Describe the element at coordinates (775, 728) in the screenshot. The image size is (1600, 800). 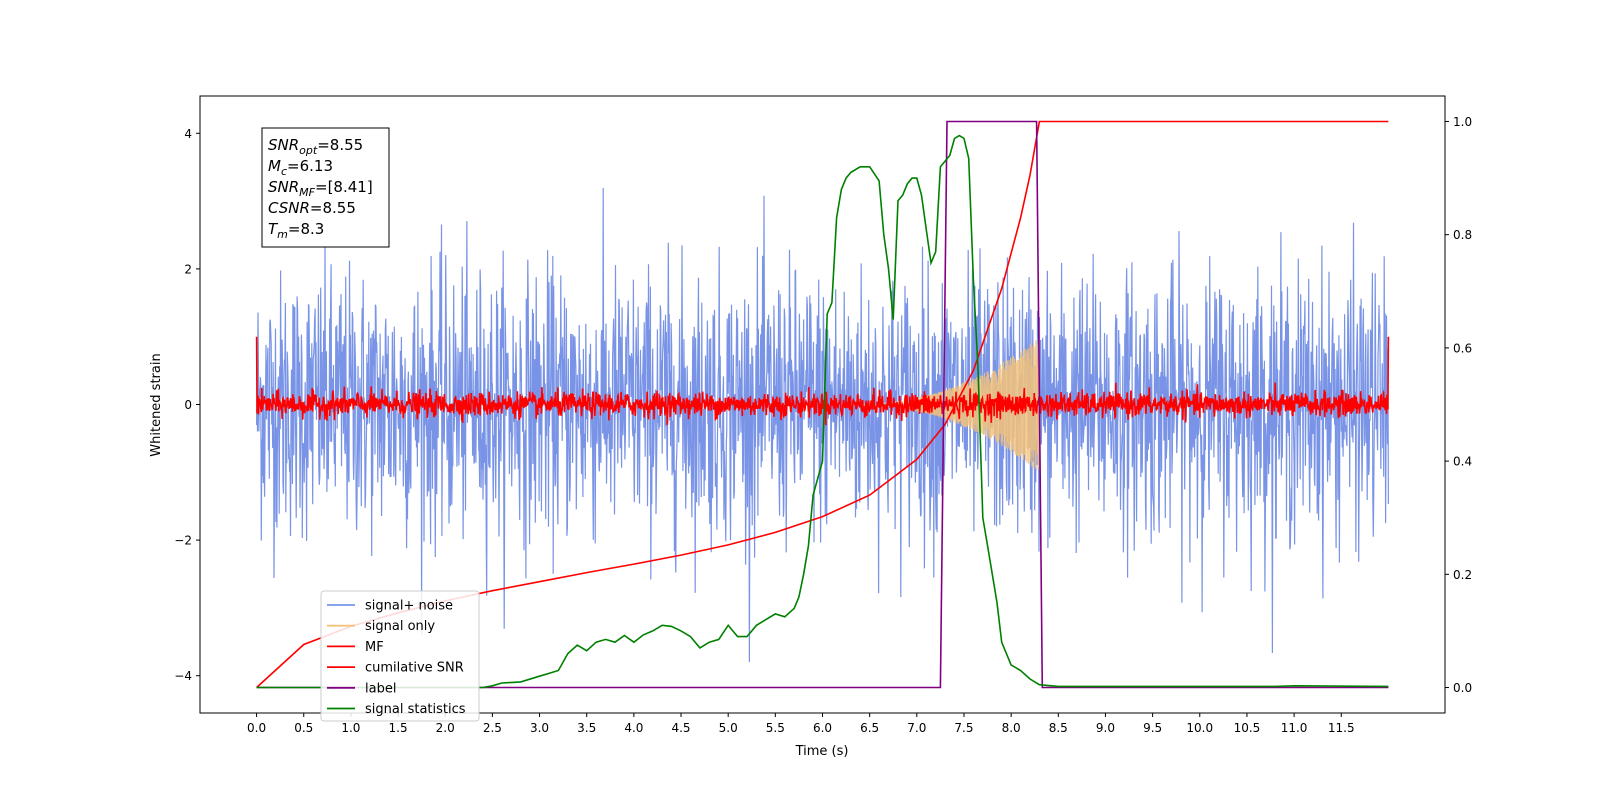
I see `x-tick-label: 5.5` at that location.